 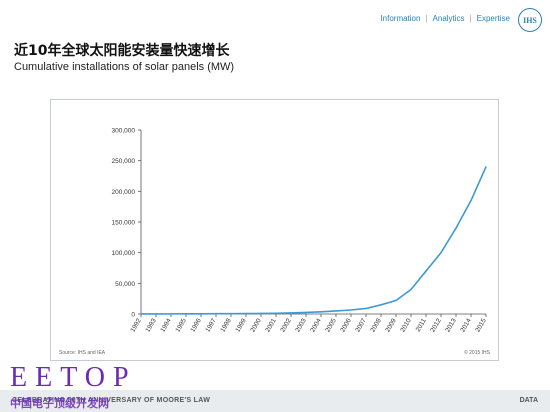 What do you see at coordinates (448, 18) in the screenshot?
I see `nav-analytics-link: Analytics` at bounding box center [448, 18].